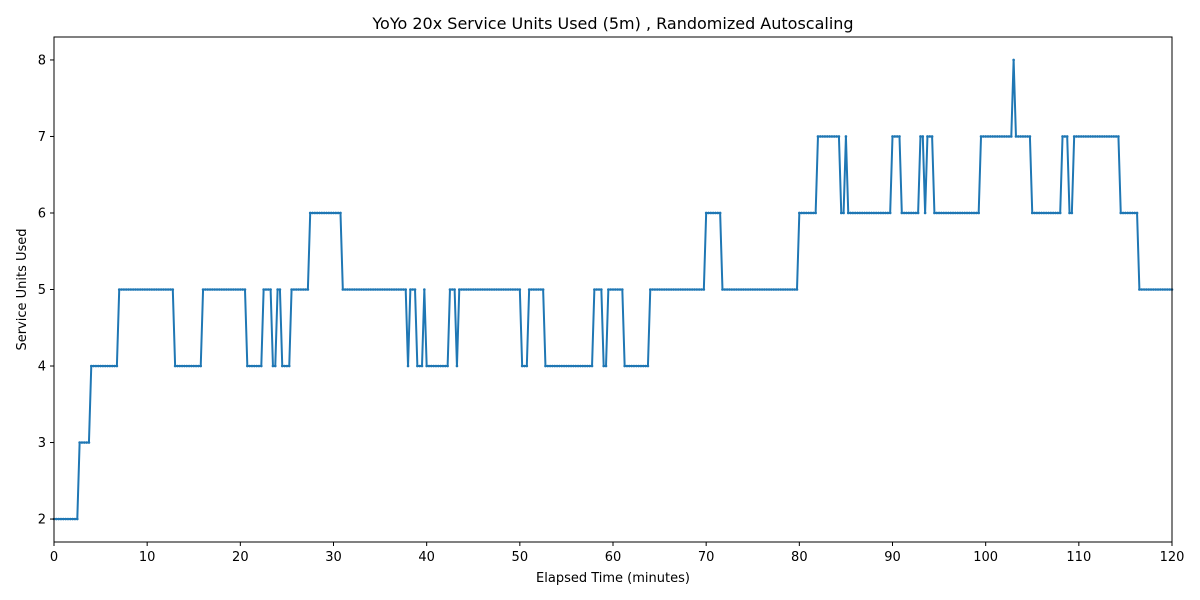  Describe the element at coordinates (613, 557) in the screenshot. I see `x-tick-label: 60` at that location.